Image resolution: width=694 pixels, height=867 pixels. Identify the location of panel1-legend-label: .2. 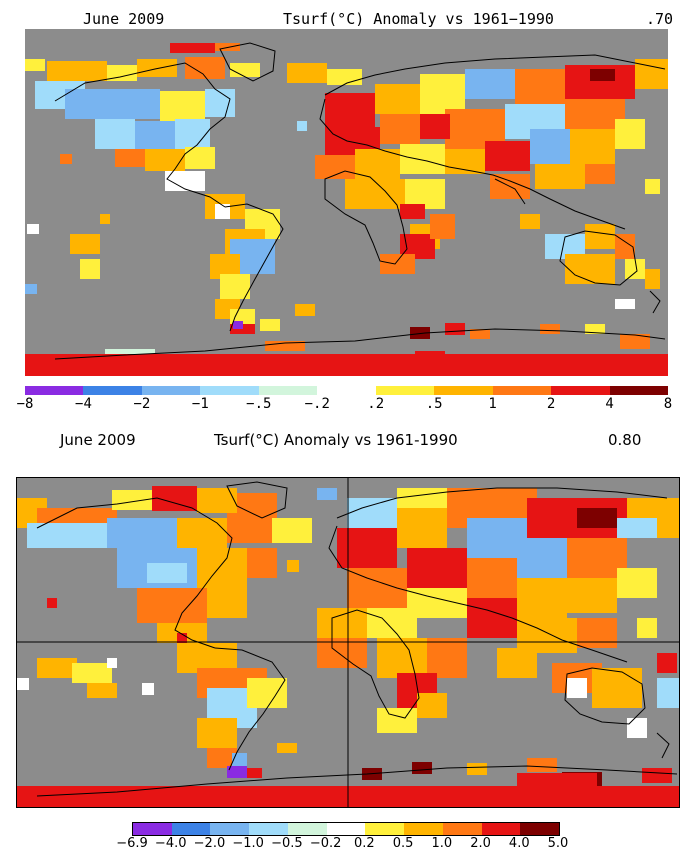
(376, 404).